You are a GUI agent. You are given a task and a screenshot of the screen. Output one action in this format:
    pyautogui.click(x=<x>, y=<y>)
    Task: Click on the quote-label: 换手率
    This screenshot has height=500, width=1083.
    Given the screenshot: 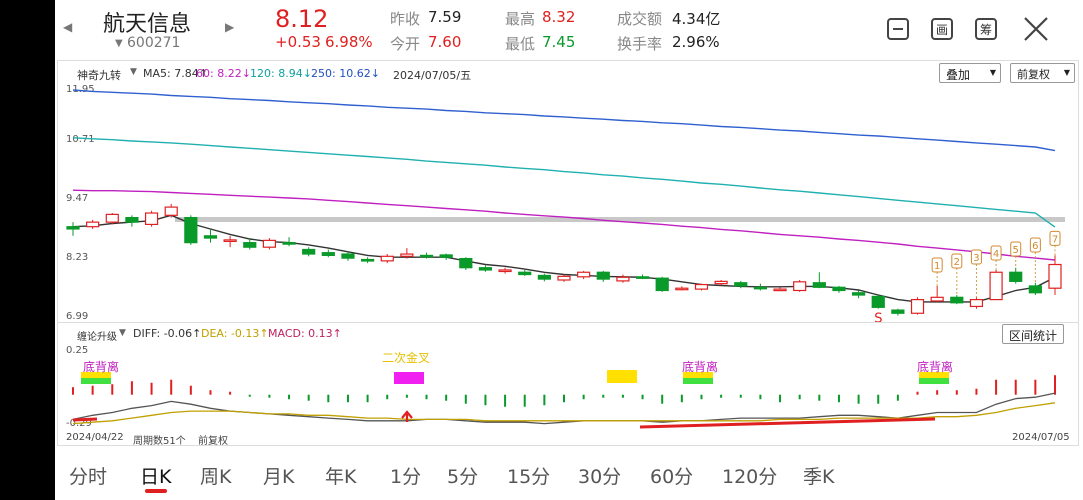 What is the action you would take?
    pyautogui.click(x=640, y=44)
    